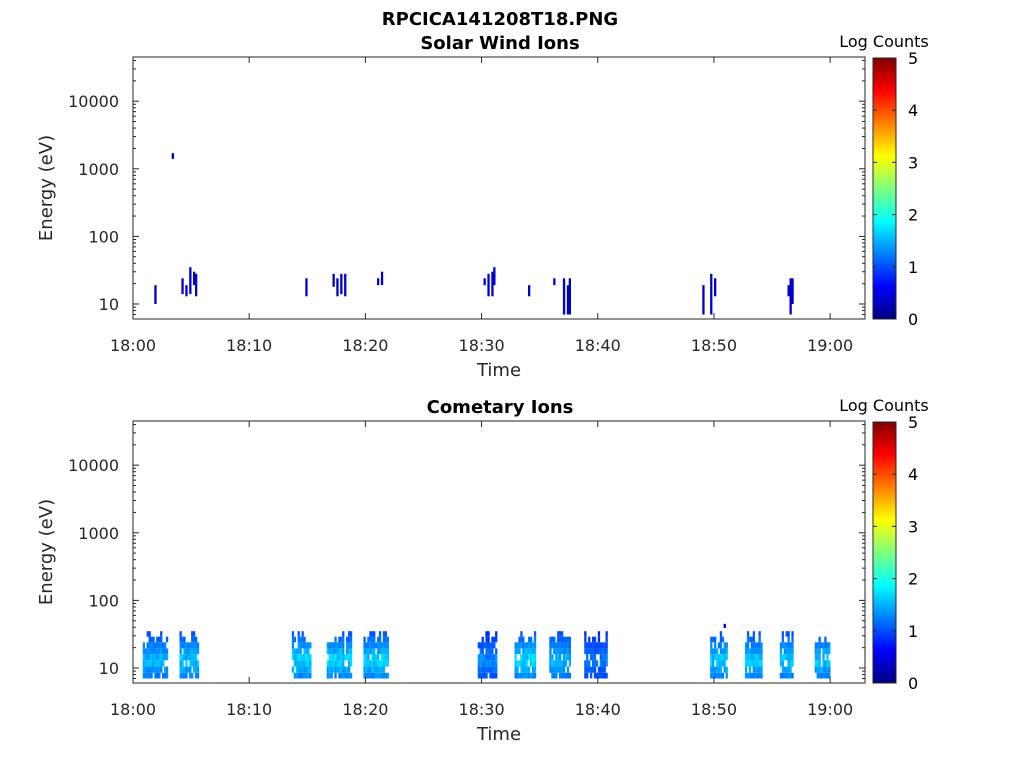 The height and width of the screenshot is (768, 1024). What do you see at coordinates (98, 169) in the screenshot?
I see `y-tick-label: 1000` at bounding box center [98, 169].